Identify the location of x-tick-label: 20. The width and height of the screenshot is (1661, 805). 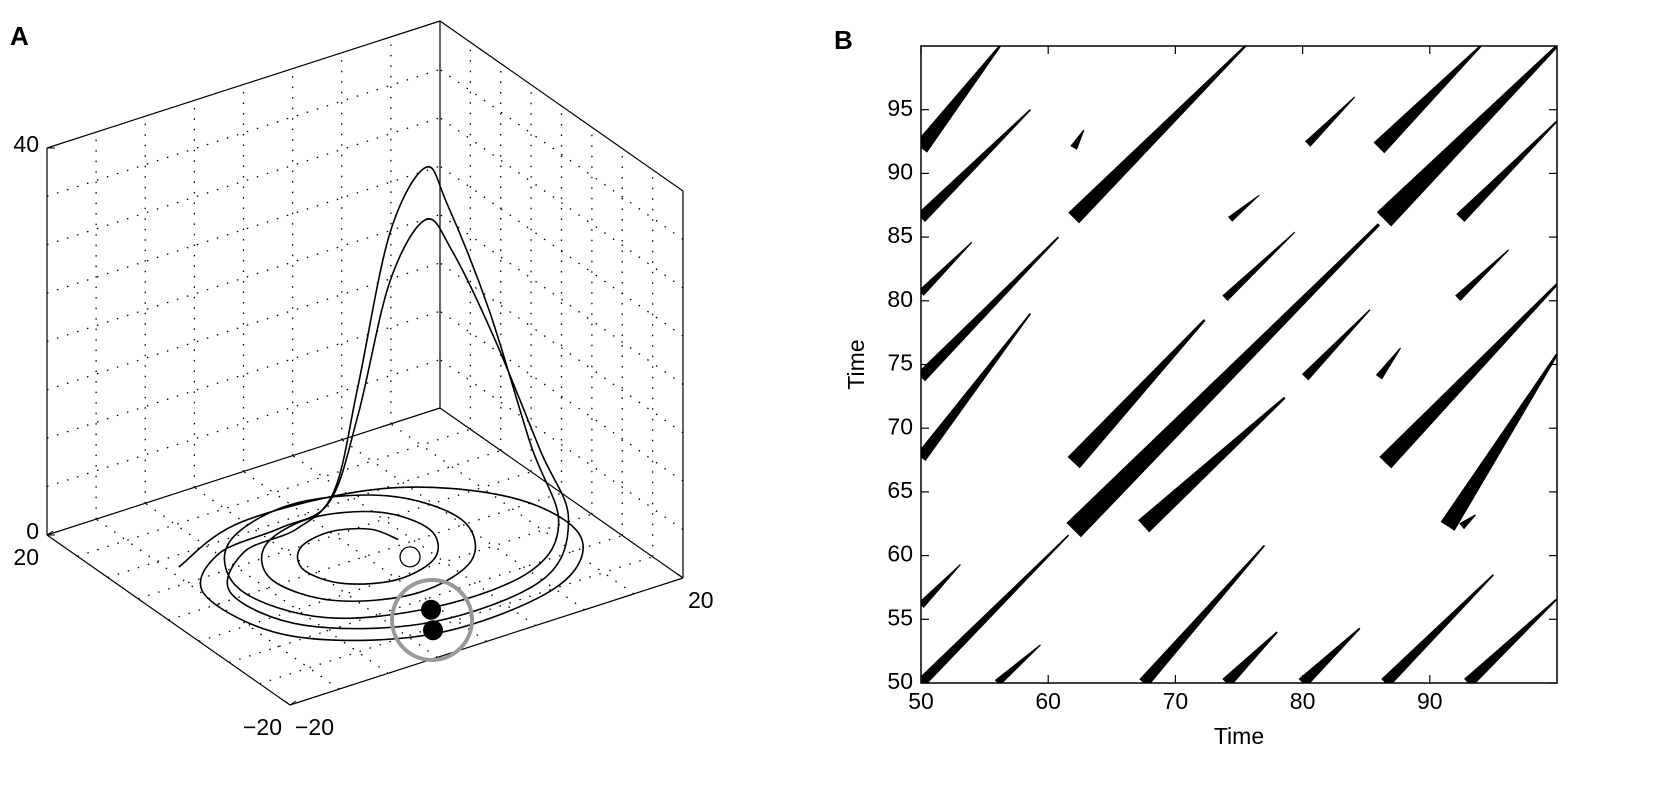
(701, 600).